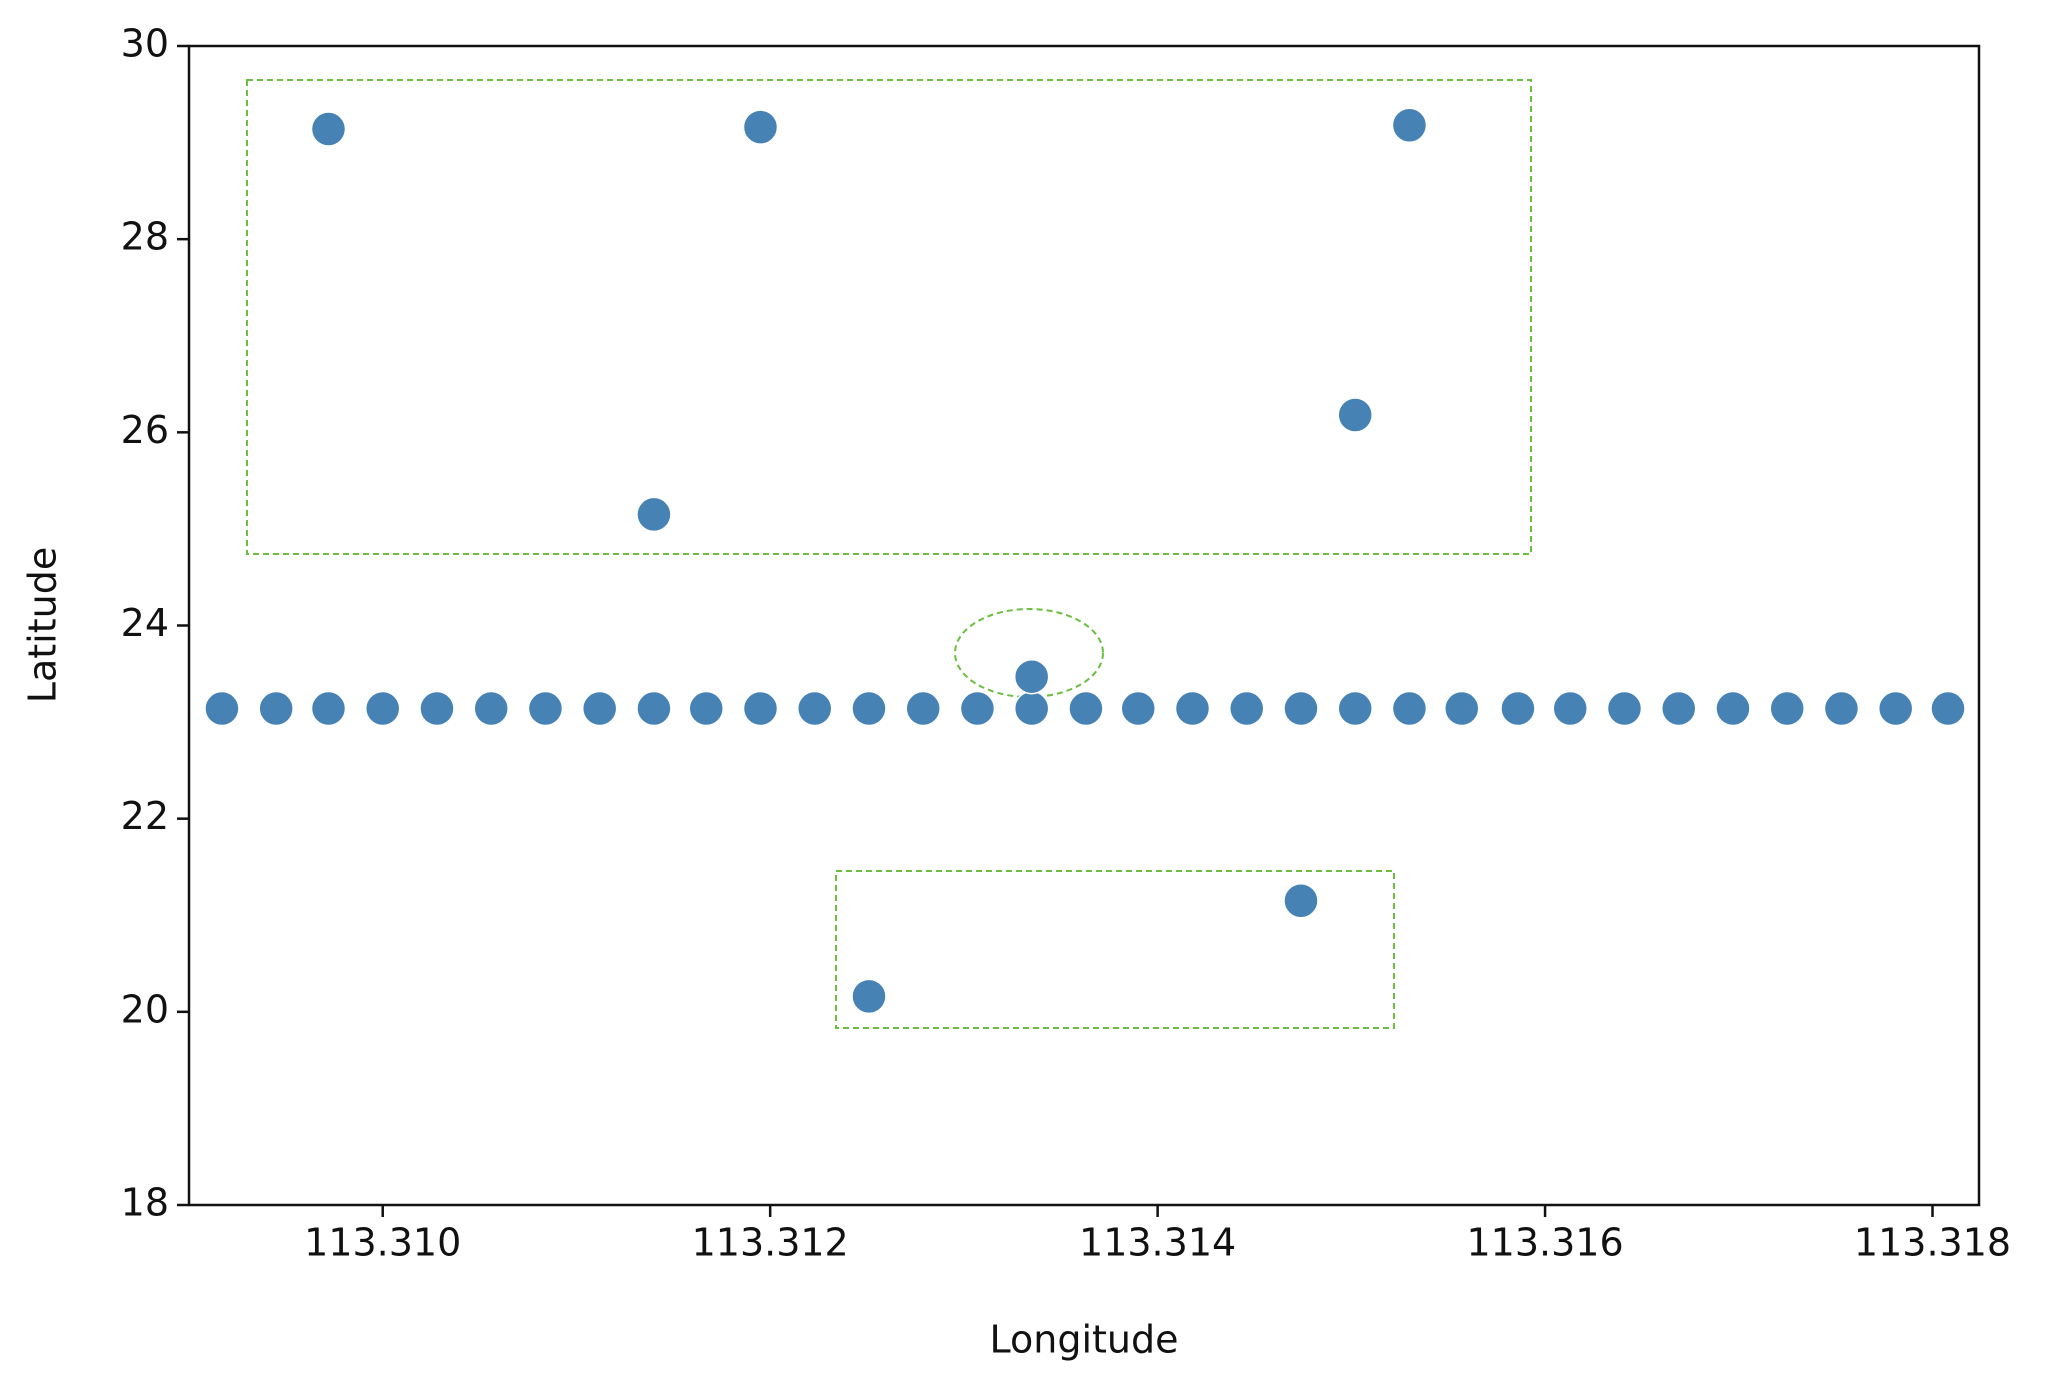 This screenshot has width=2048, height=1400. Describe the element at coordinates (382, 1243) in the screenshot. I see `x-tick-label: 113.310` at that location.